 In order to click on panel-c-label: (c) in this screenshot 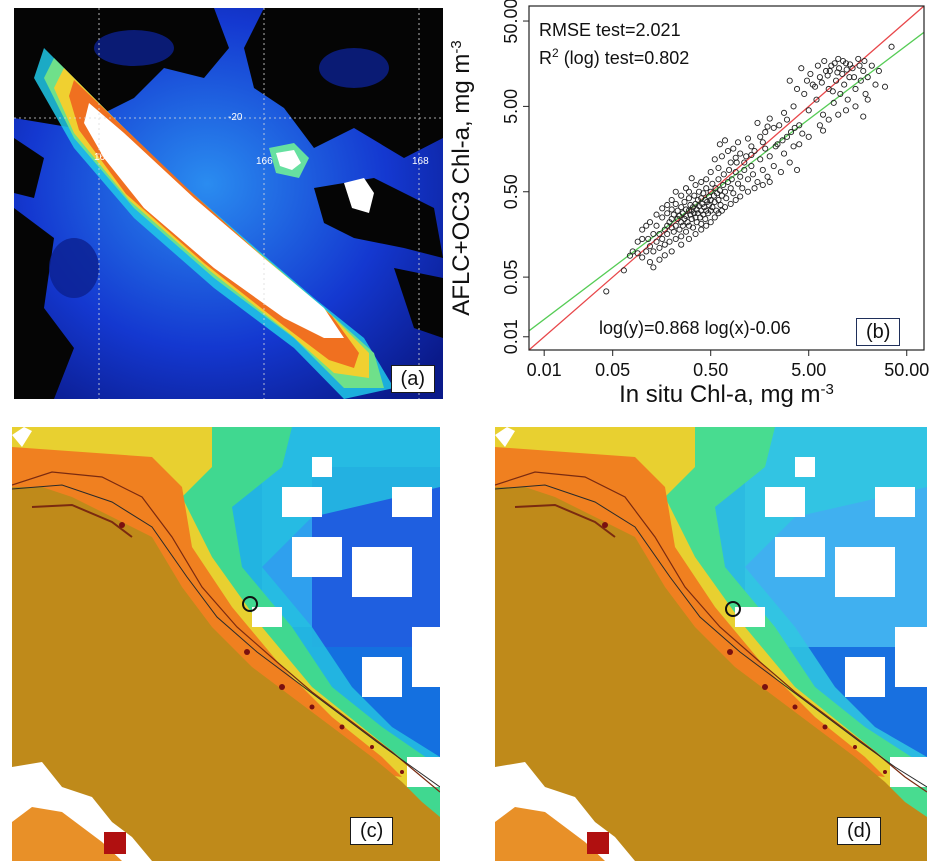, I will do `click(372, 831)`.